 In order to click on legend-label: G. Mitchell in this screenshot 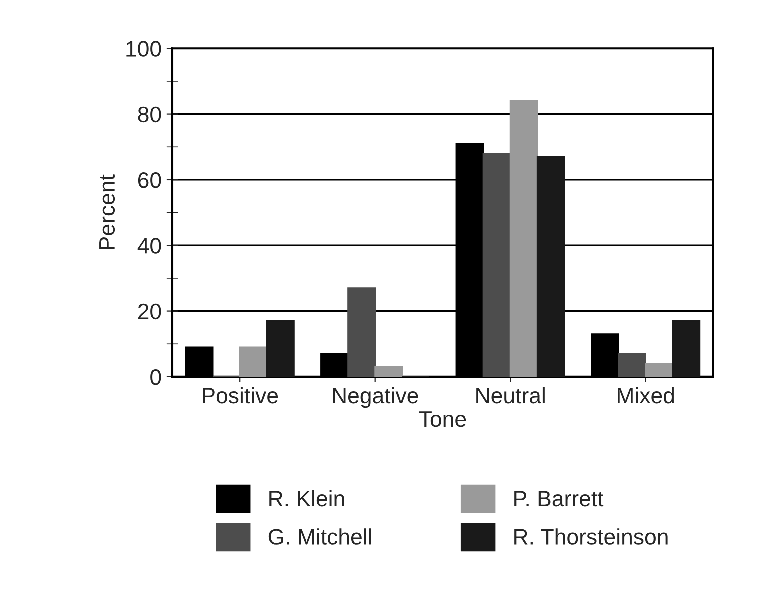, I will do `click(320, 536)`.